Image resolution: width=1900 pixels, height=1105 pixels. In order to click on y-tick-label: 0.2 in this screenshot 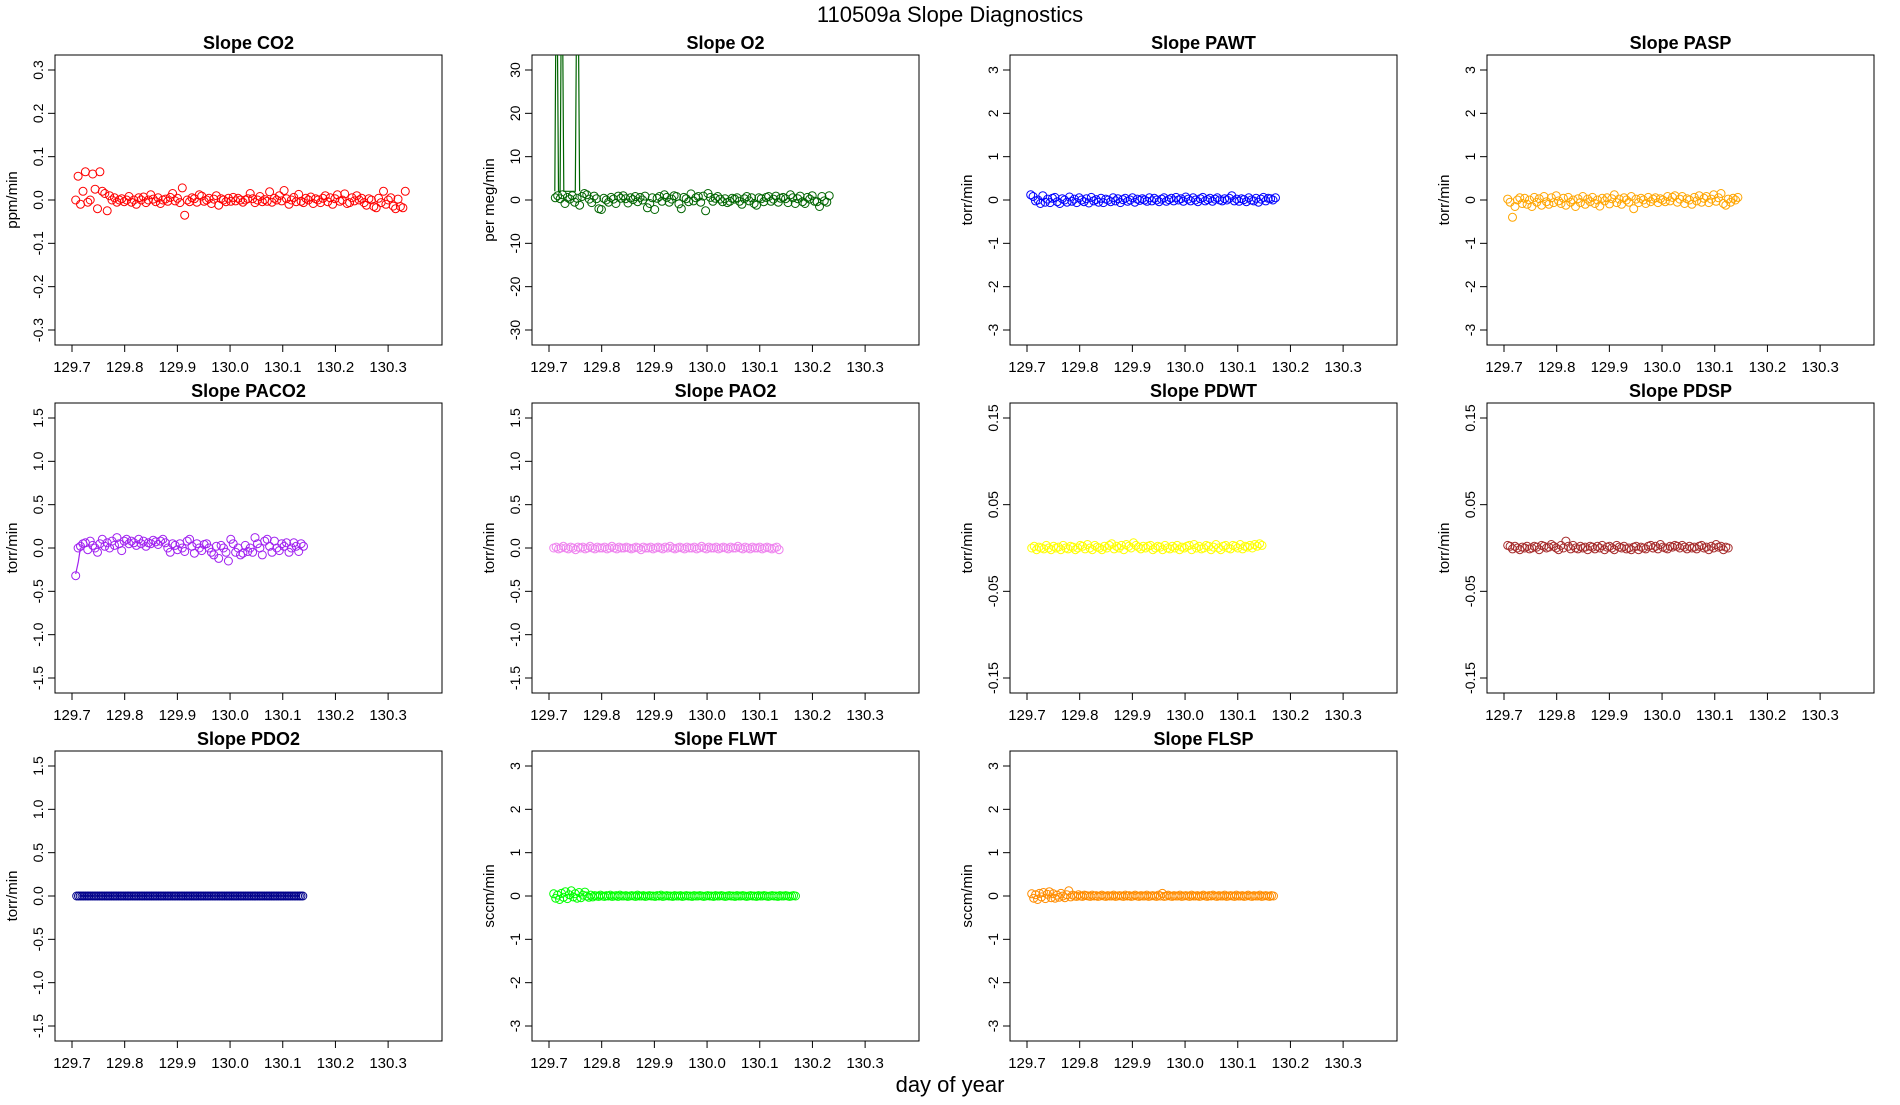, I will do `click(38, 113)`.